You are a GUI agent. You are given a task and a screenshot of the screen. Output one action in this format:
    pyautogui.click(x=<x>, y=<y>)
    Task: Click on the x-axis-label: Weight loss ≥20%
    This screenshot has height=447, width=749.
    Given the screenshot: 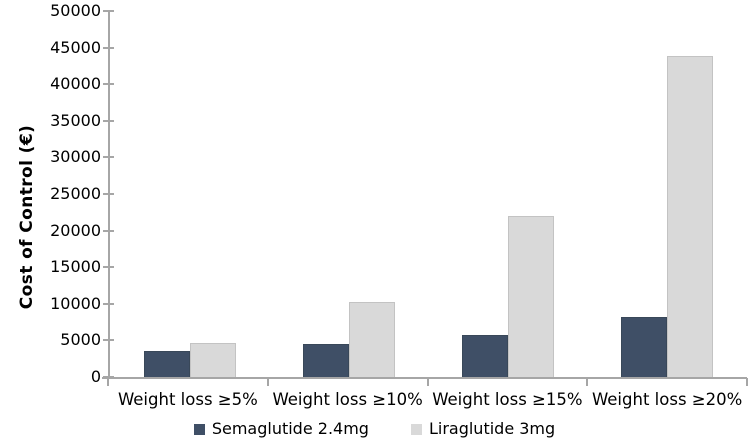 What is the action you would take?
    pyautogui.click(x=667, y=399)
    